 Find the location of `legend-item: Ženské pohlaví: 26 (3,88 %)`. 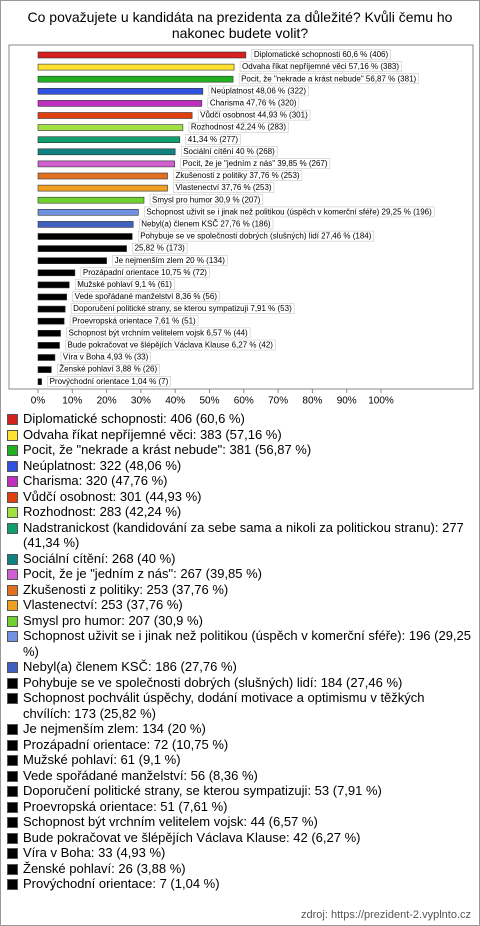

legend-item: Ženské pohlaví: 26 (3,88 %) is located at coordinates (239, 869).